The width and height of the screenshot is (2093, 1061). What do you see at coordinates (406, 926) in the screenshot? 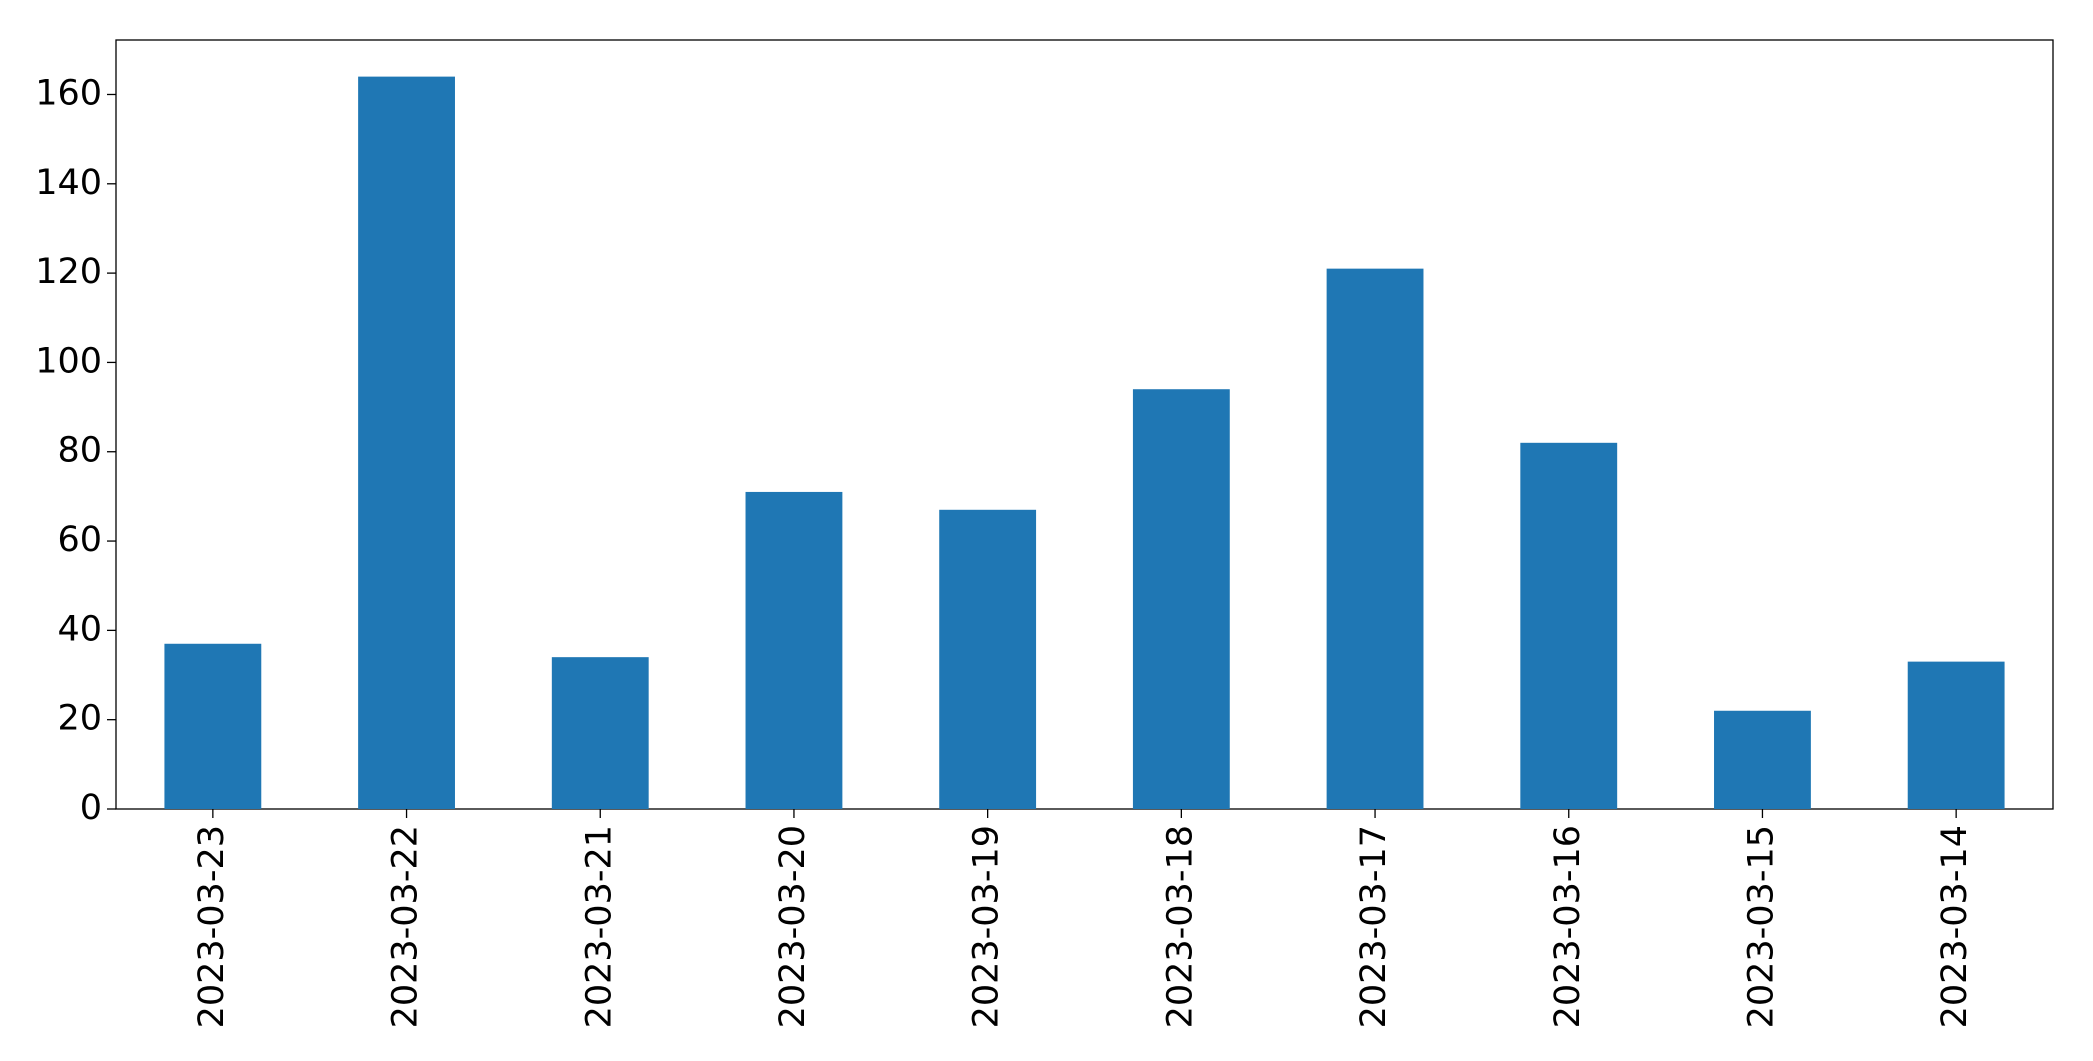
I see `x-tick-label: 2023-03-22` at bounding box center [406, 926].